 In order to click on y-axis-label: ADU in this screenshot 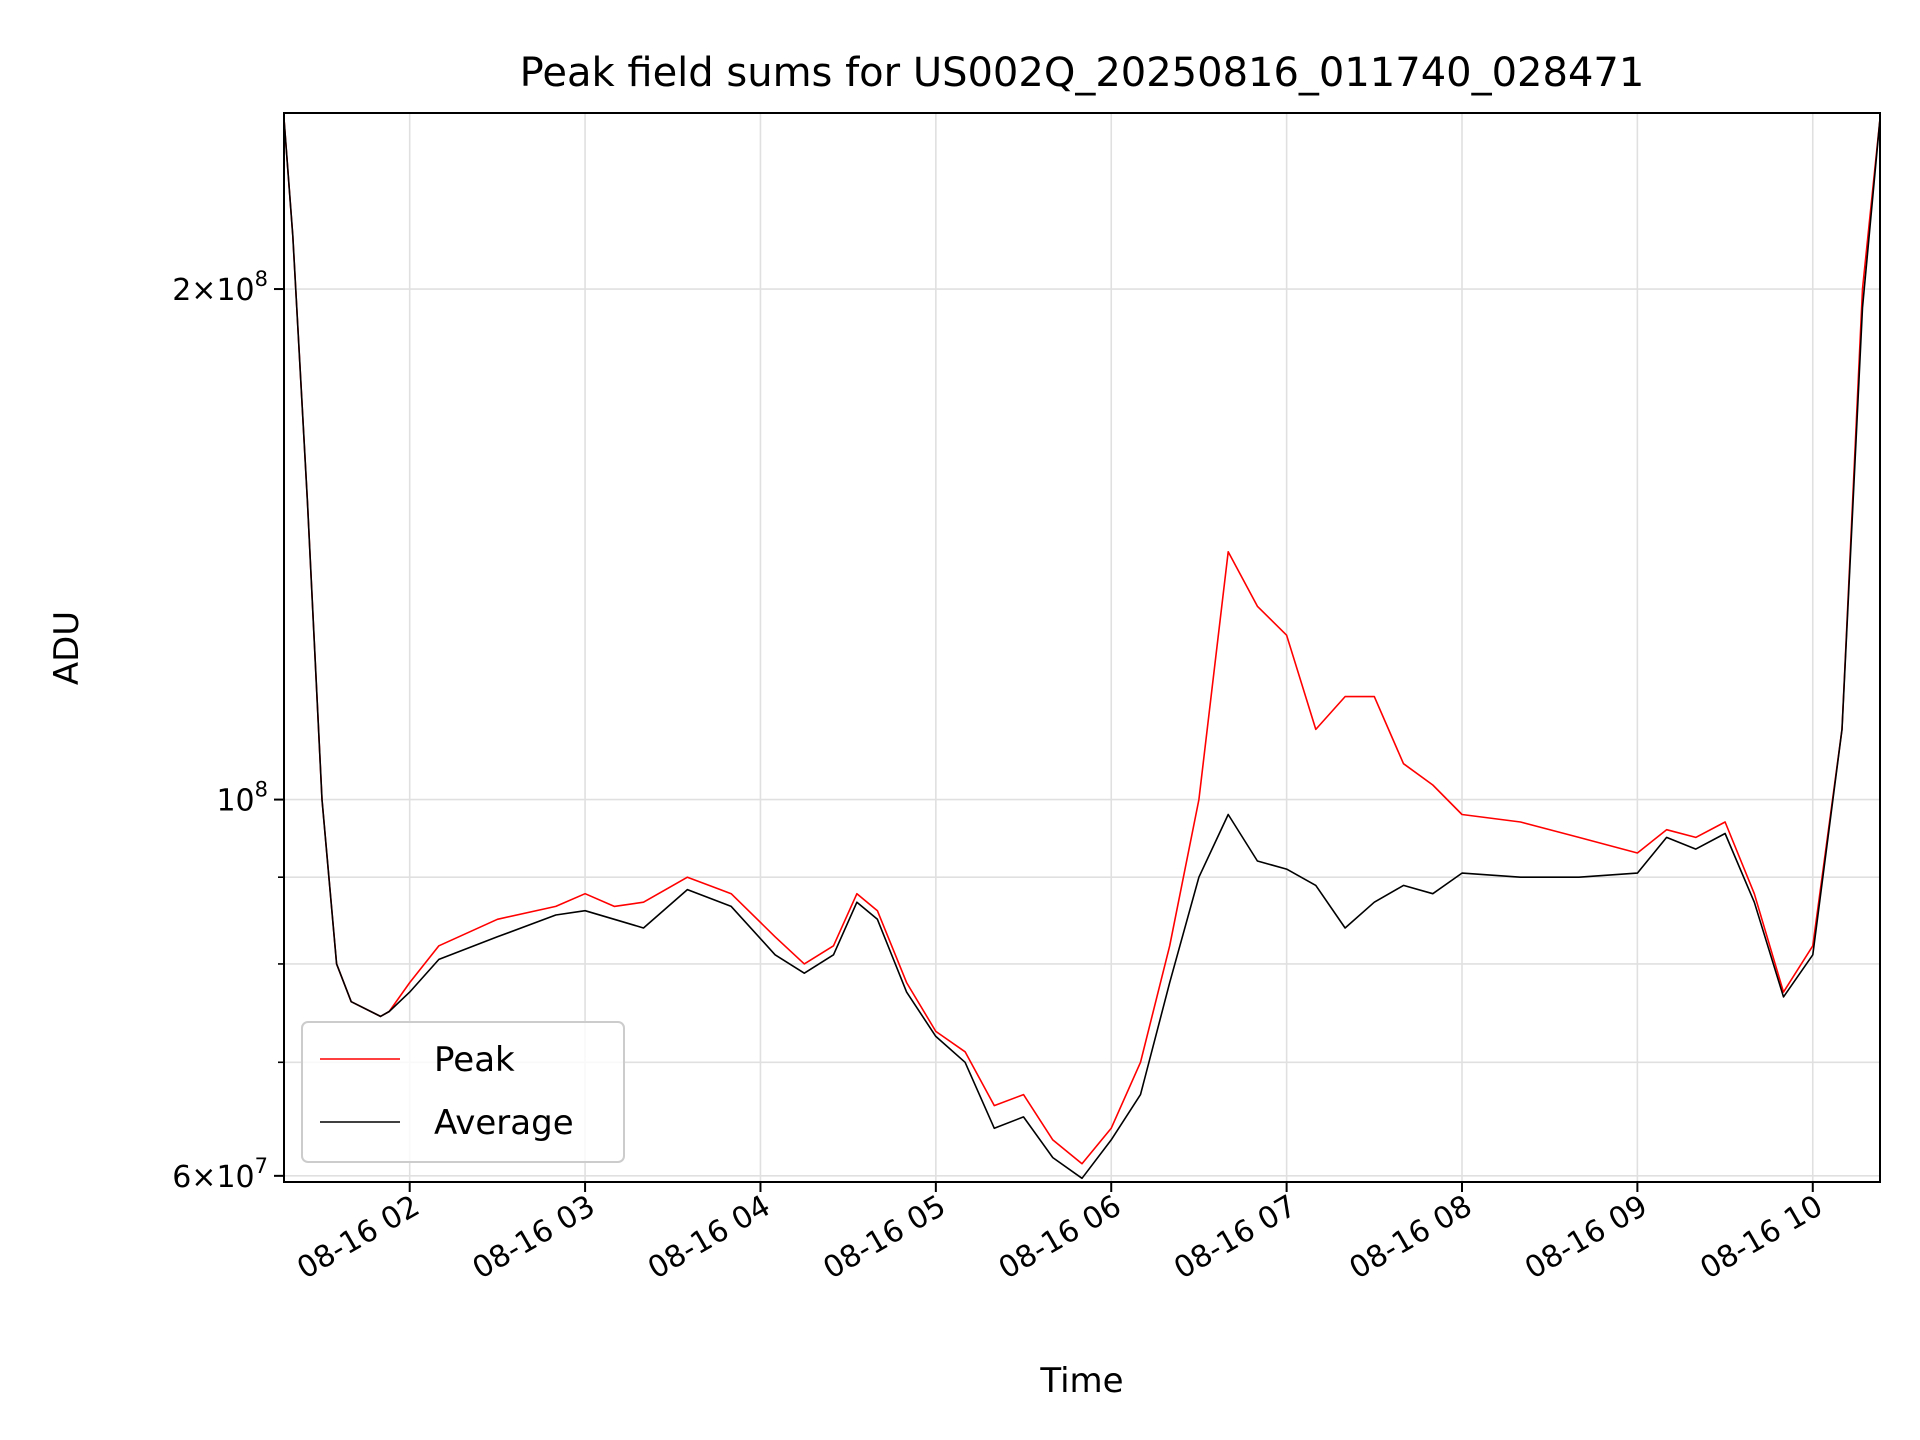, I will do `click(67, 648)`.